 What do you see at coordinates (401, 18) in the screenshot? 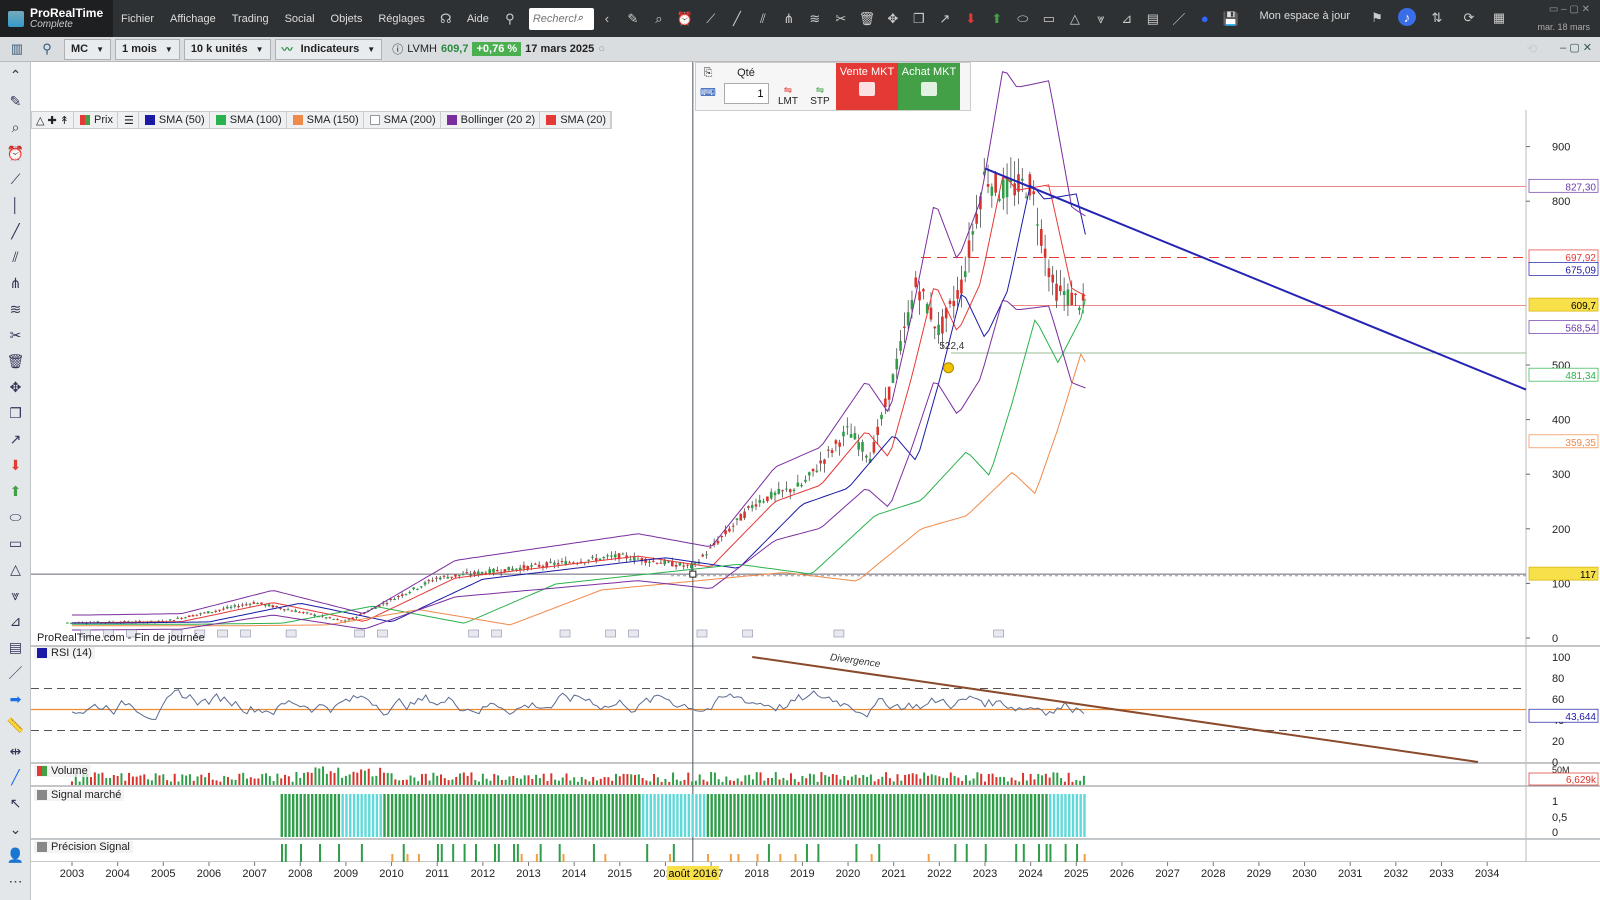
I see `menu-reglages: Réglages` at bounding box center [401, 18].